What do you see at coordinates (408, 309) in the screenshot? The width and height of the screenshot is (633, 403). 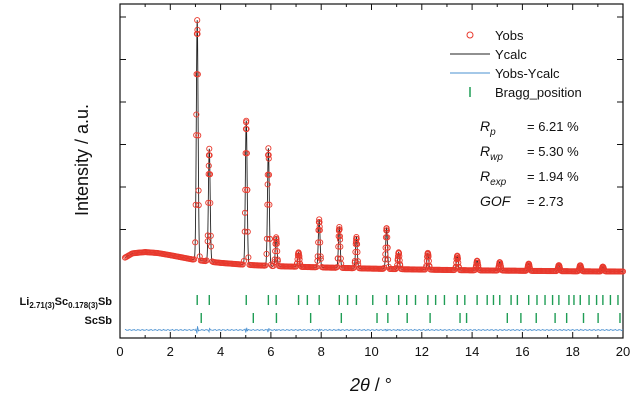 I see `bragg-ticks-layer` at bounding box center [408, 309].